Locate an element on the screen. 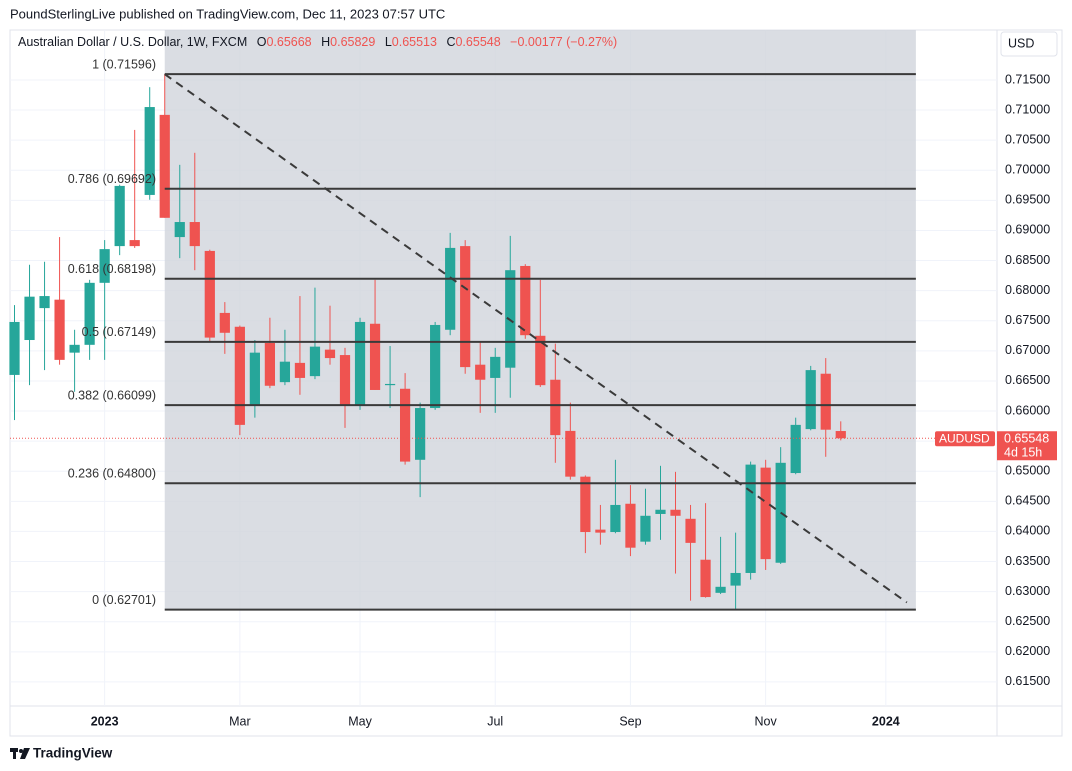  fib-label: 0.786 (0.69692) is located at coordinates (112, 179).